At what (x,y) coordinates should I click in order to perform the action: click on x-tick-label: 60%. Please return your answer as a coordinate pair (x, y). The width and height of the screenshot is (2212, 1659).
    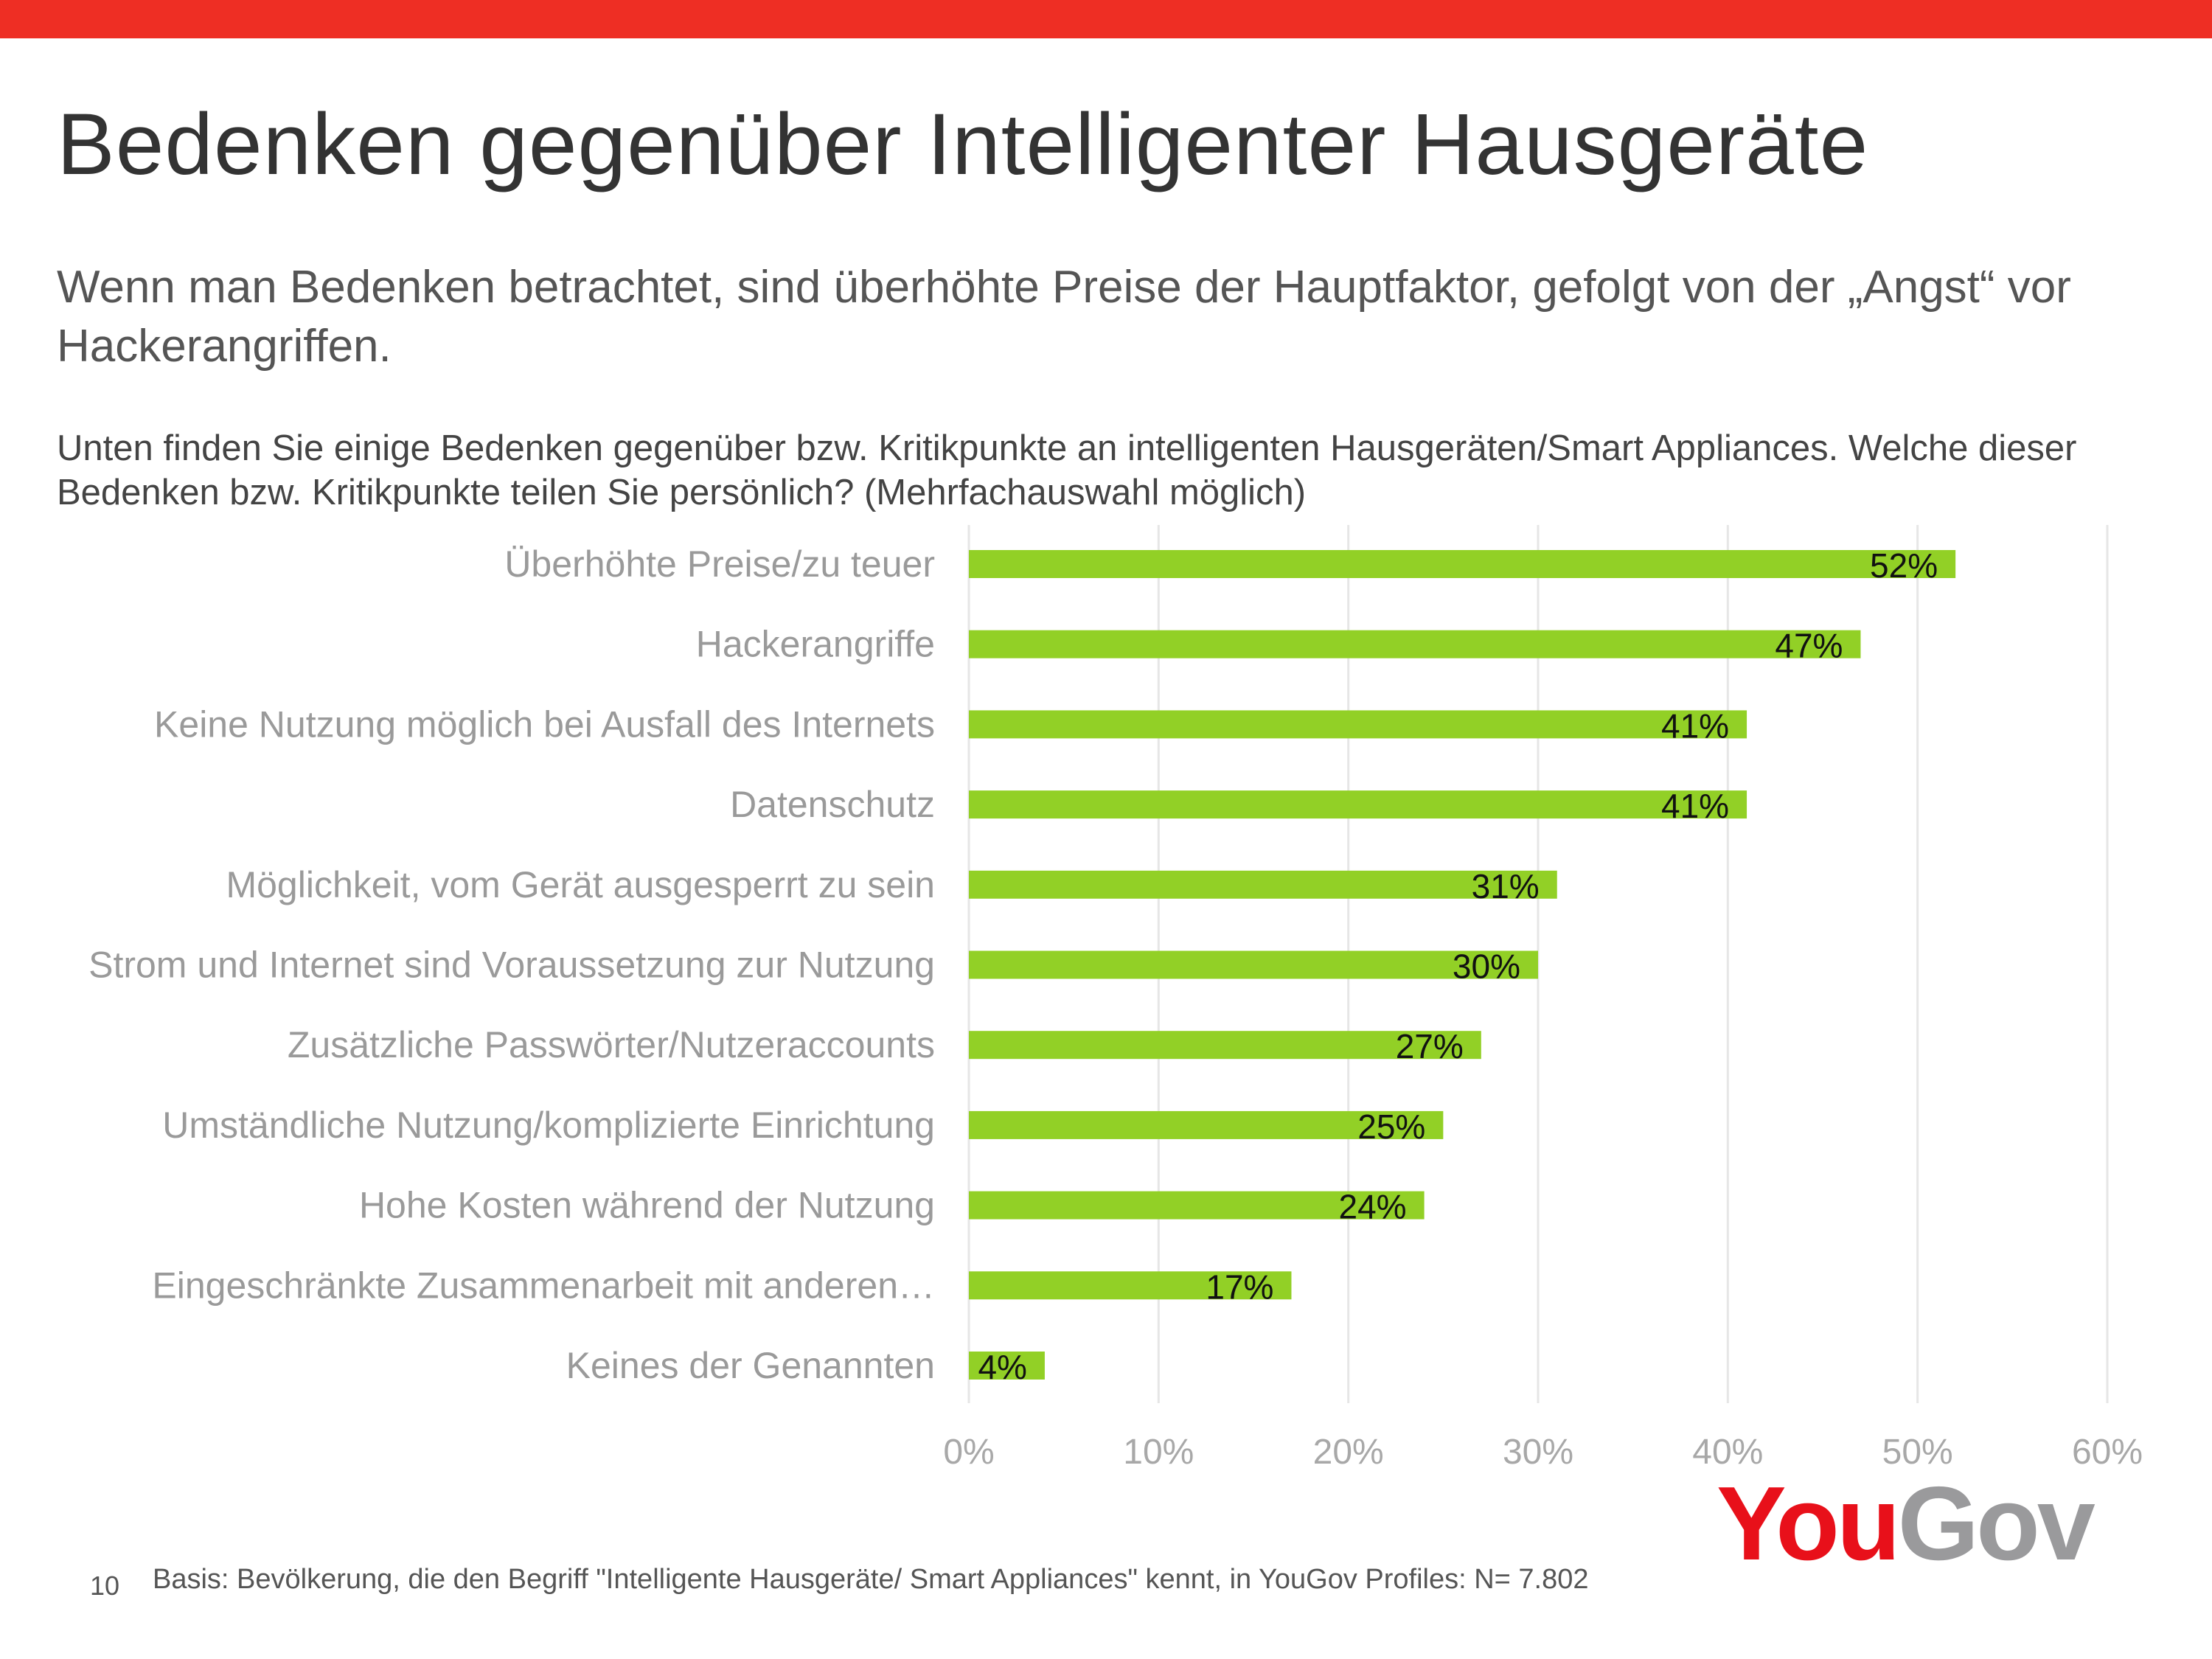
    Looking at the image, I should click on (2107, 1452).